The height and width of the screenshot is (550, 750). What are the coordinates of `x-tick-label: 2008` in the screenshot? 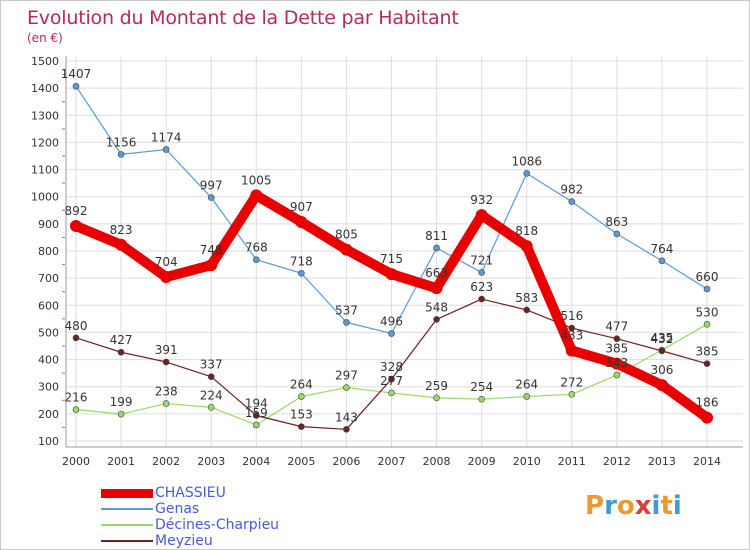 It's located at (437, 461).